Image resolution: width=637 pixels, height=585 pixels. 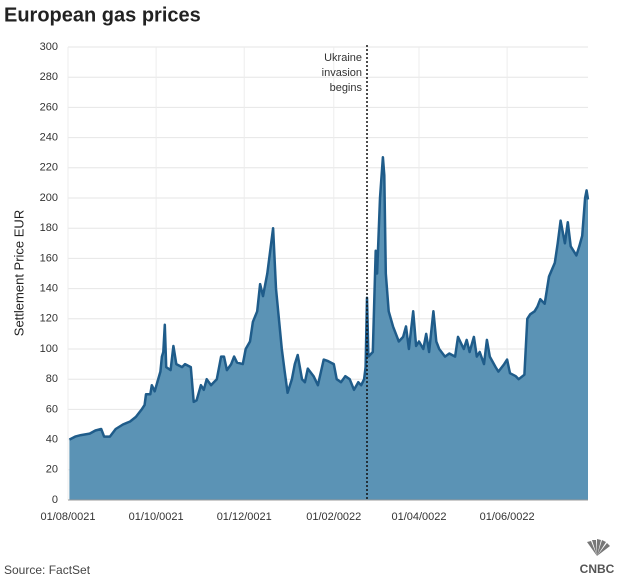 I want to click on x-tick-label: 01/06/0022, so click(x=507, y=517).